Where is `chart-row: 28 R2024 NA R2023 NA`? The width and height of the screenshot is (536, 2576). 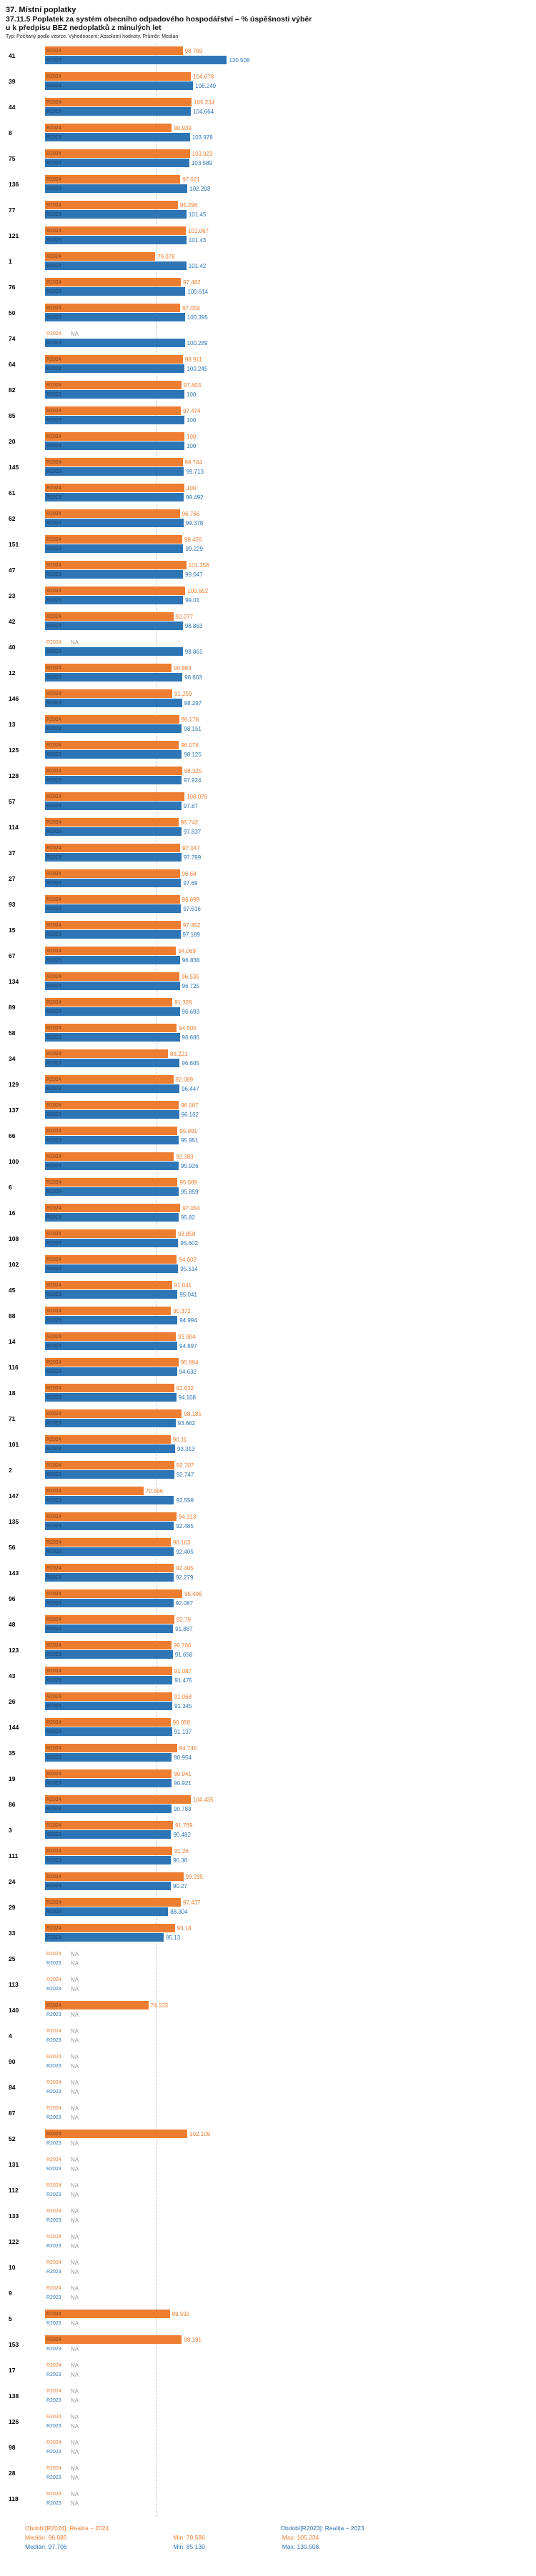
chart-row: 28 R2024 NA R2023 NA is located at coordinates (268, 2473).